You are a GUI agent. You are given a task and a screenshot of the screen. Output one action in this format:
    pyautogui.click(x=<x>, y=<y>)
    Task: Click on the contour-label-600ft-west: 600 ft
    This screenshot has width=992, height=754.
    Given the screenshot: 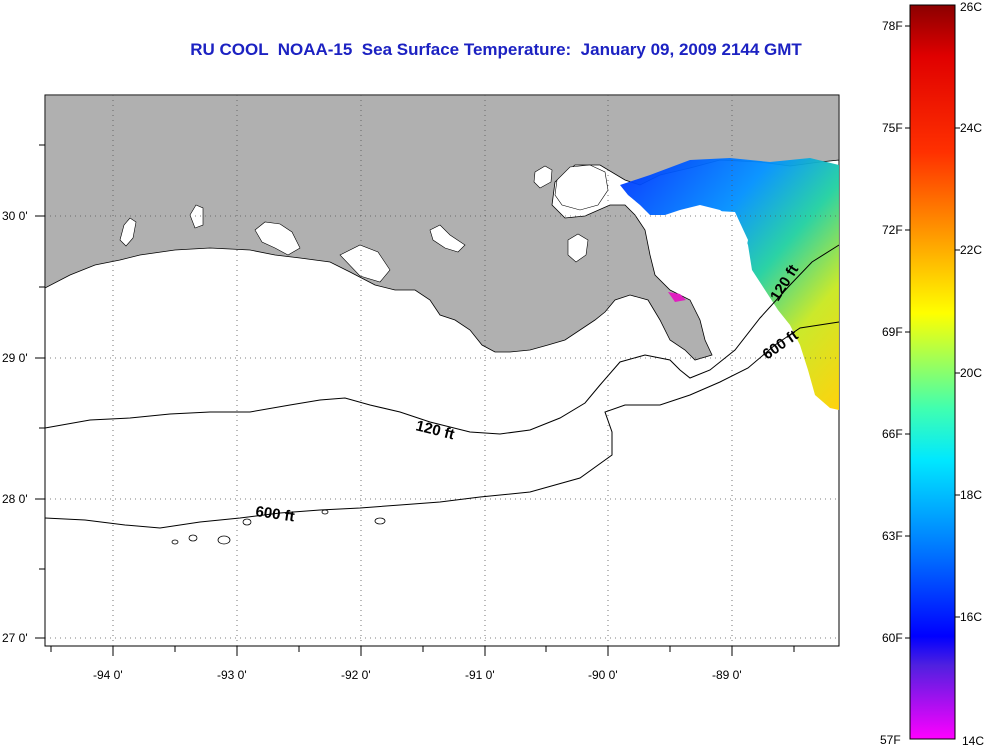 What is the action you would take?
    pyautogui.click(x=274, y=514)
    